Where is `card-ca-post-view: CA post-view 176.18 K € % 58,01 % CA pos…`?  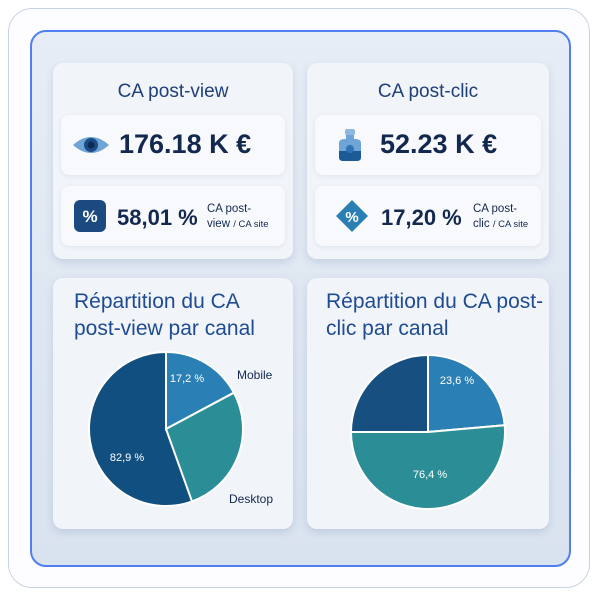
card-ca-post-view: CA post-view 176.18 K € % 58,01 % CA pos… is located at coordinates (173, 161).